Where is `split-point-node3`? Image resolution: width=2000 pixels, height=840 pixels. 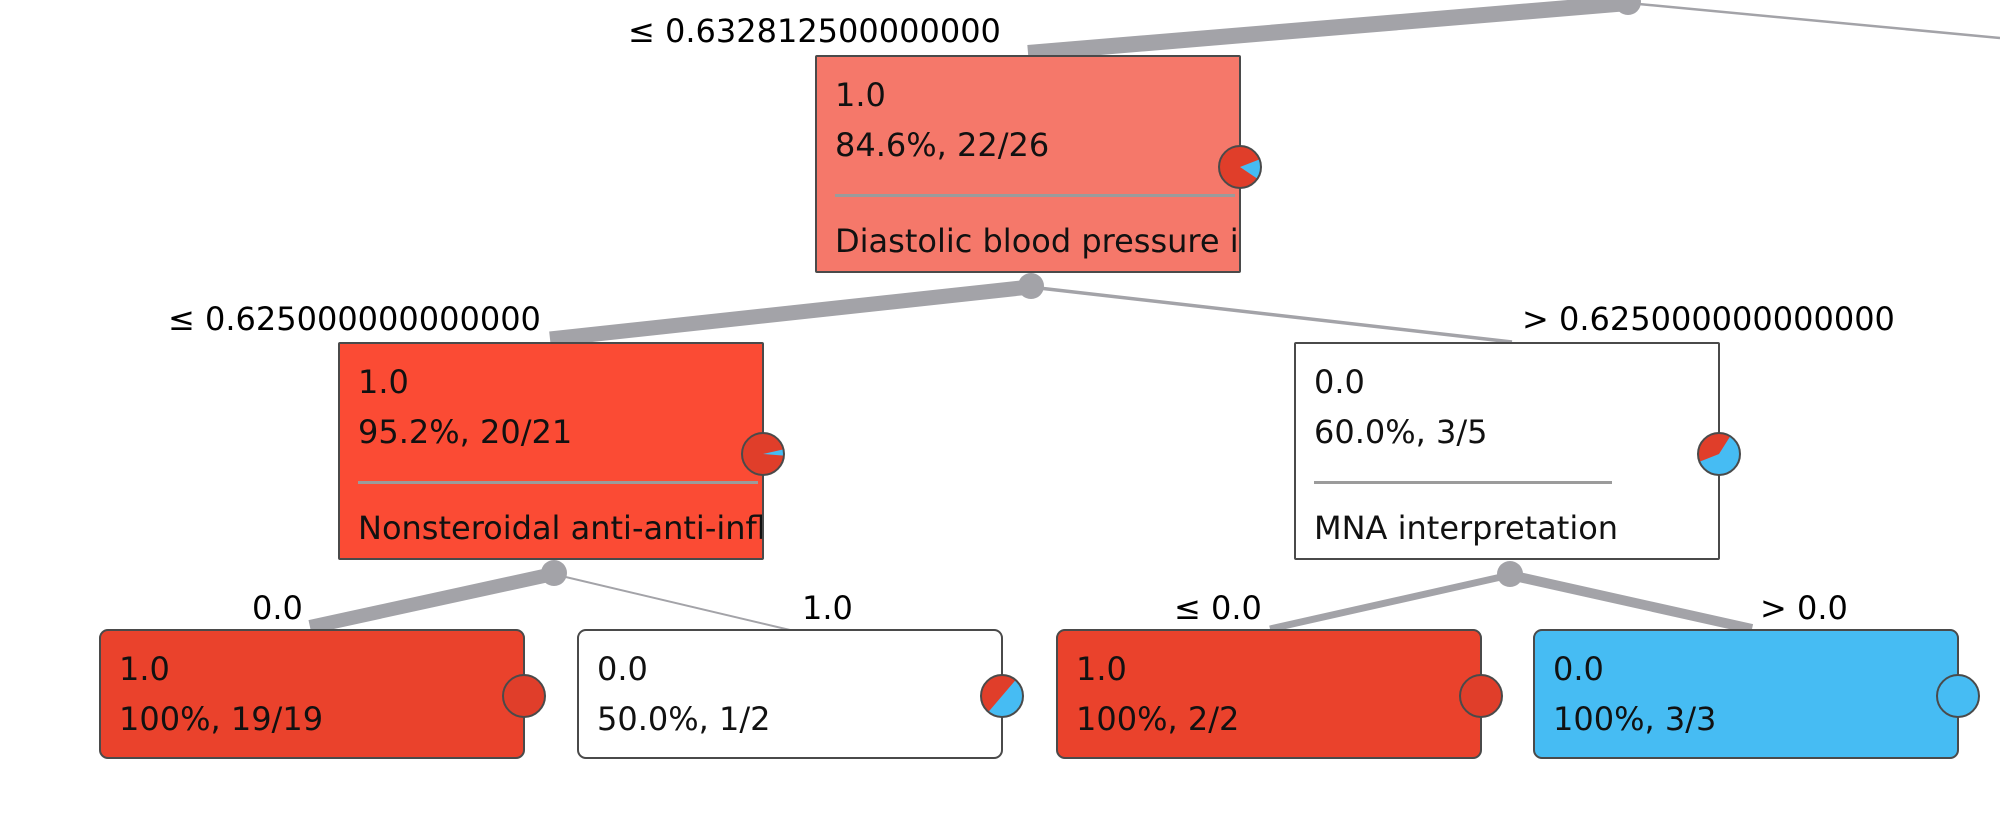 split-point-node3 is located at coordinates (1510, 574).